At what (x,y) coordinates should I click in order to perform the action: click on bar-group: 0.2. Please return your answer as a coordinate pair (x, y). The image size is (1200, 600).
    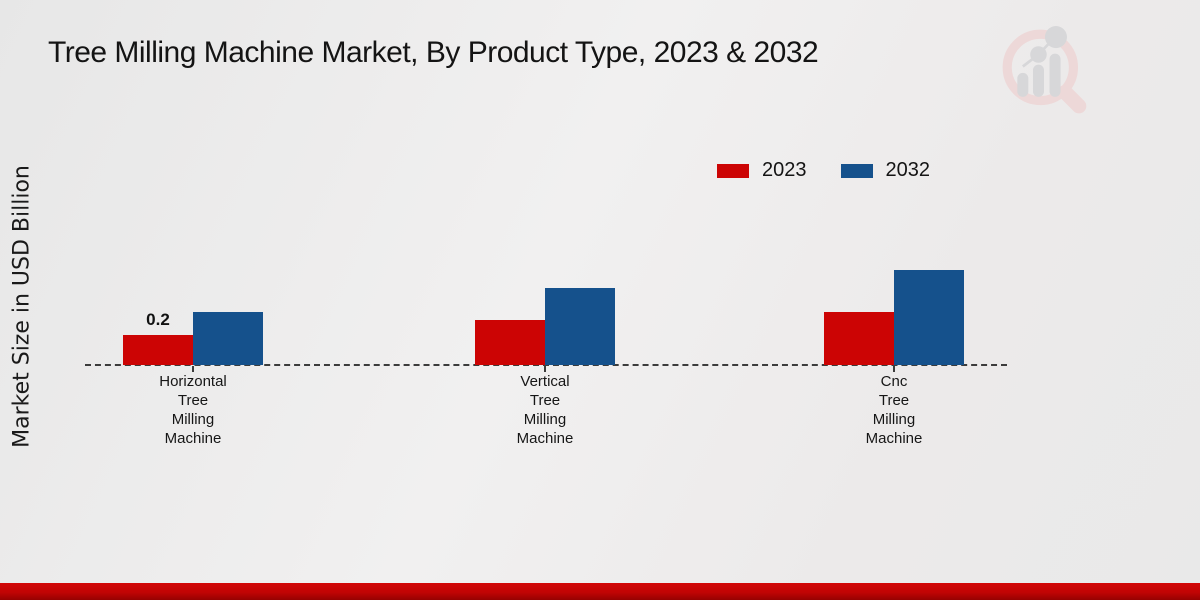
    Looking at the image, I should click on (193, 337).